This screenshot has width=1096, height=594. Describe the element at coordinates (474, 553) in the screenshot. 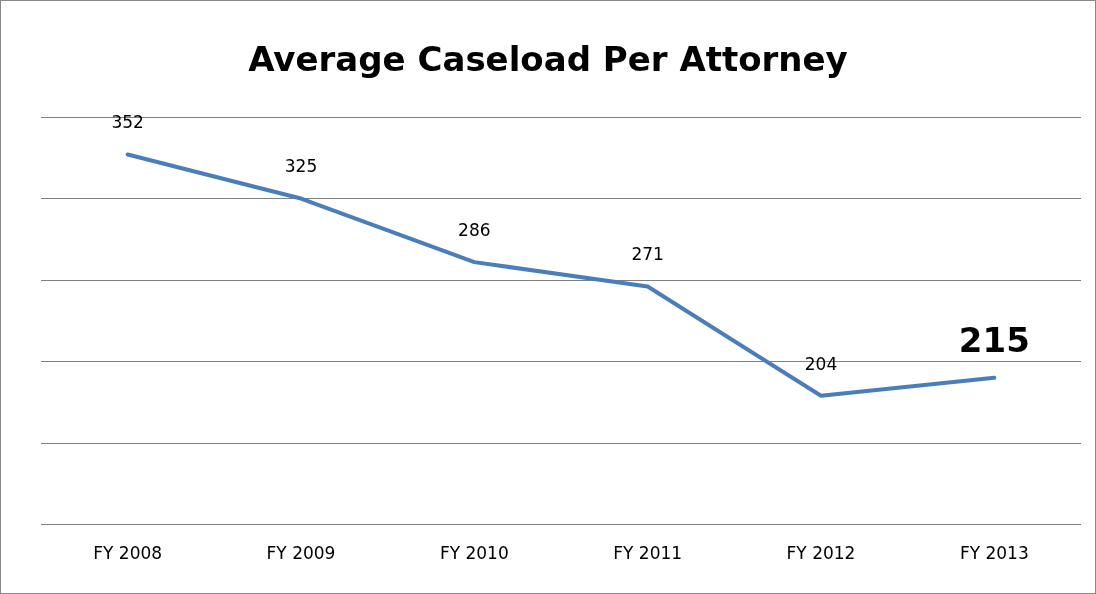

I see `x-tick-label: FY 2010` at that location.